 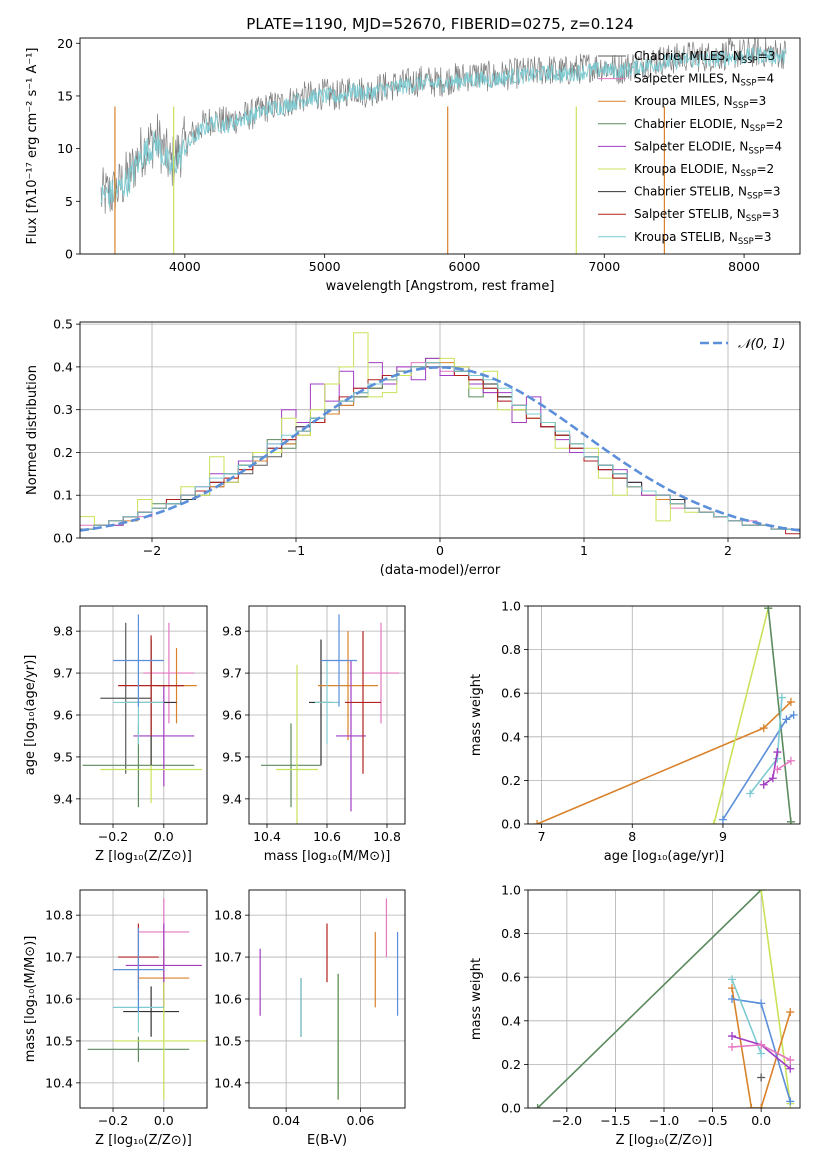 What do you see at coordinates (65, 43) in the screenshot?
I see `y-tick-label: 20` at bounding box center [65, 43].